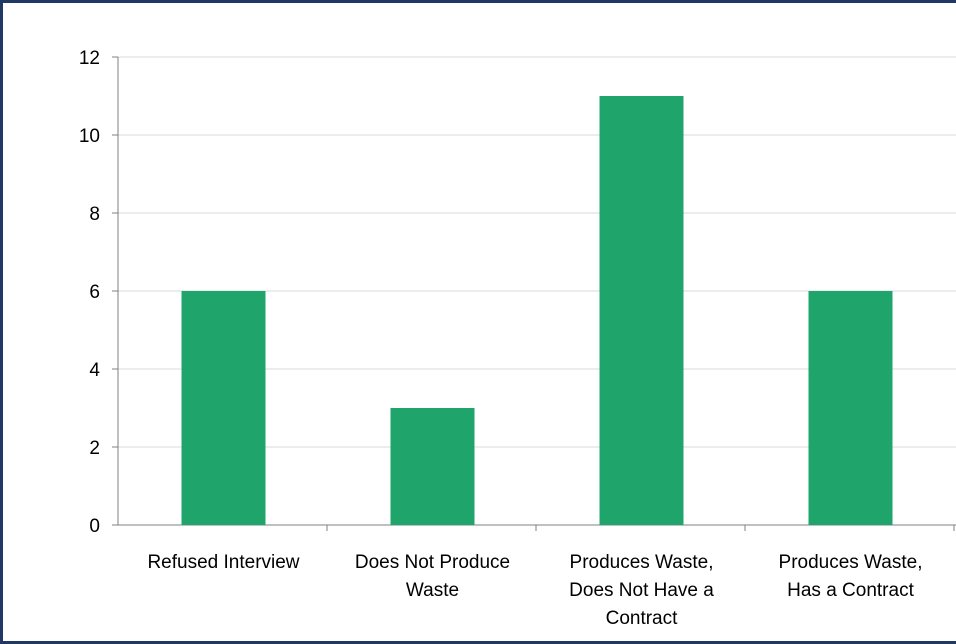 The image size is (956, 644). I want to click on x-tick-label-line: Refused Interview, so click(223, 562).